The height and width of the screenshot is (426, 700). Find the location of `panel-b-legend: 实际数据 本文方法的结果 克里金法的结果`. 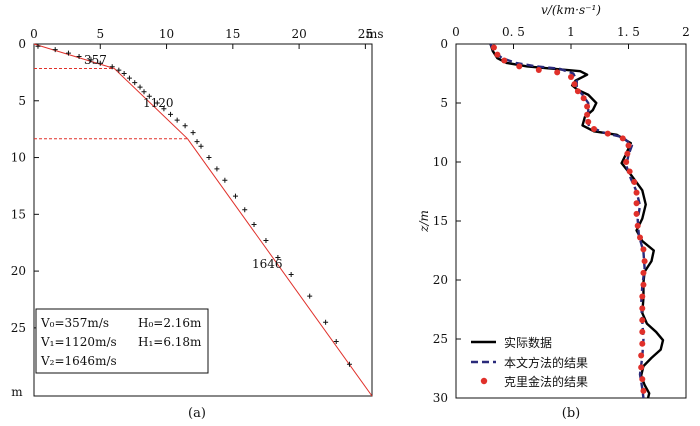

panel-b-legend: 实际数据 本文方法的结果 克里金法的结果 is located at coordinates (529, 362).